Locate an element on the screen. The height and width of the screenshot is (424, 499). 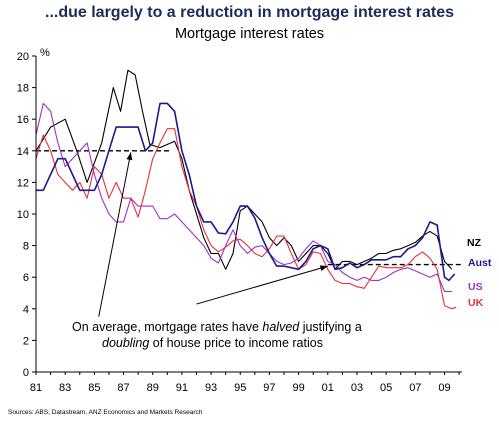
y-tick-label: 8 is located at coordinates (26, 247).